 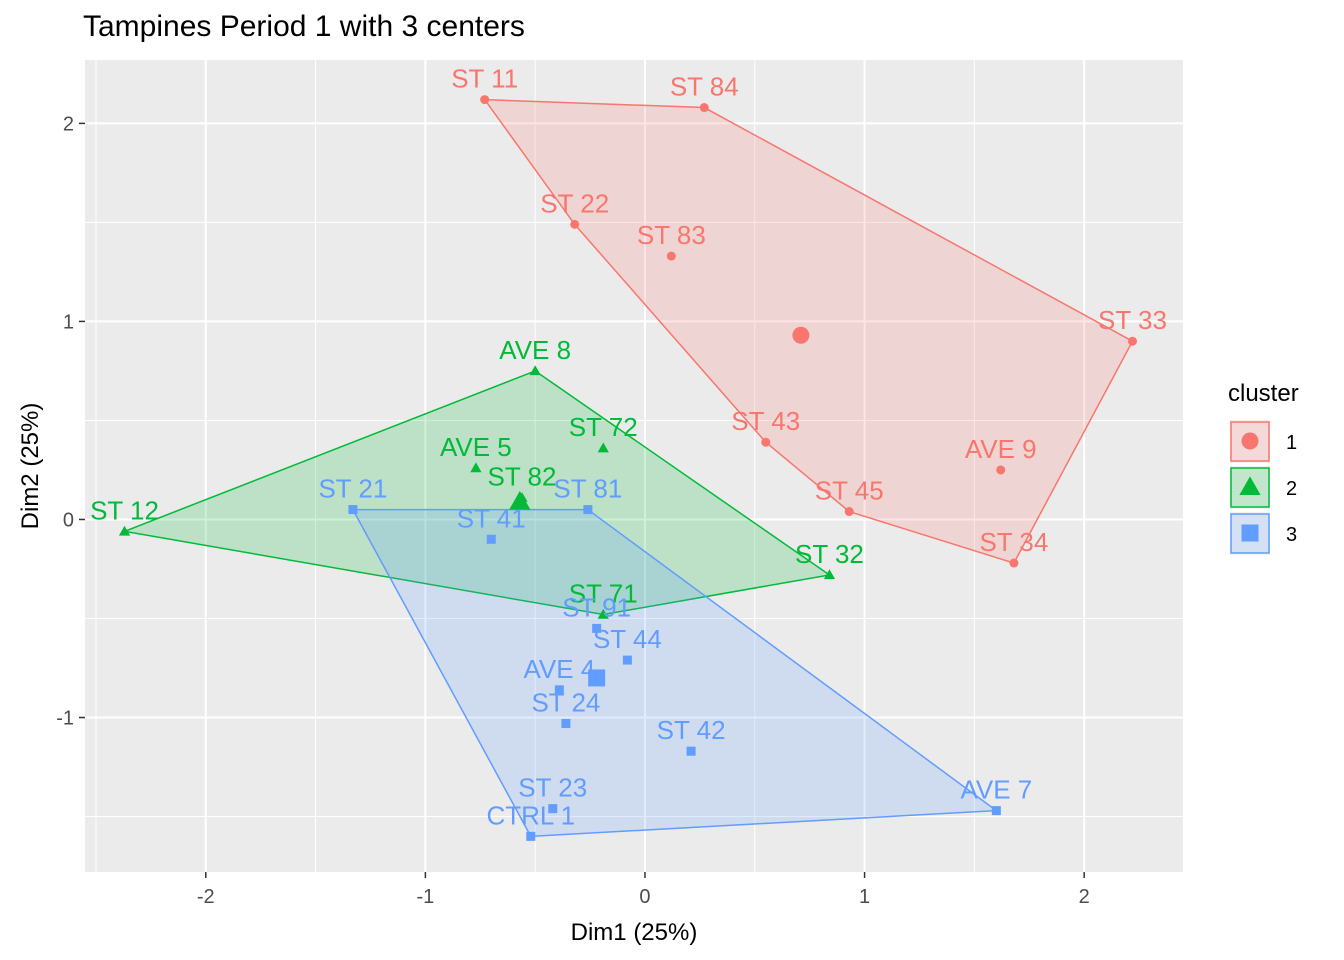 What do you see at coordinates (535, 350) in the screenshot?
I see `label-ave-8: AVE 8` at bounding box center [535, 350].